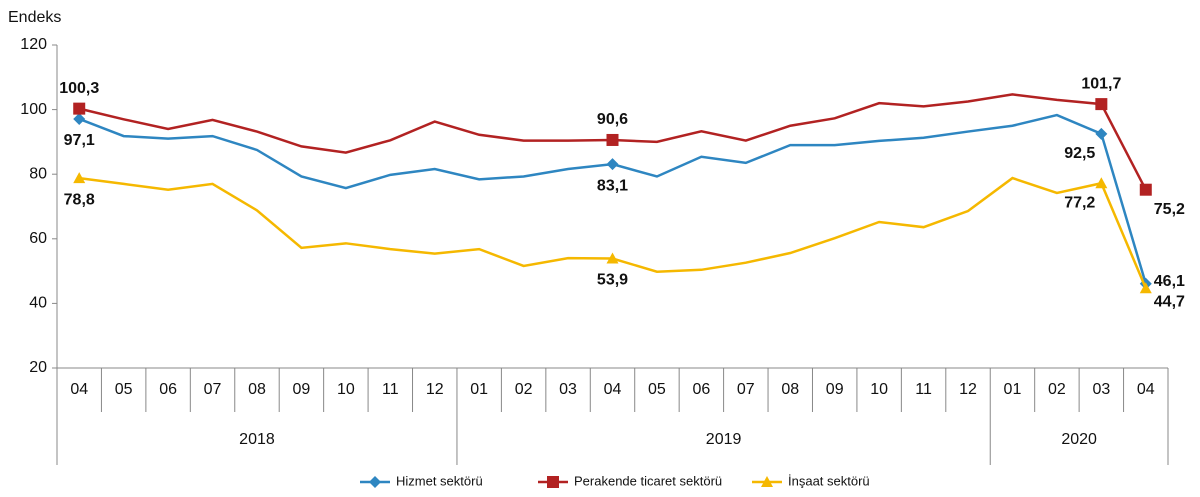 The height and width of the screenshot is (497, 1200). I want to click on value-label: 90,6, so click(612, 119).